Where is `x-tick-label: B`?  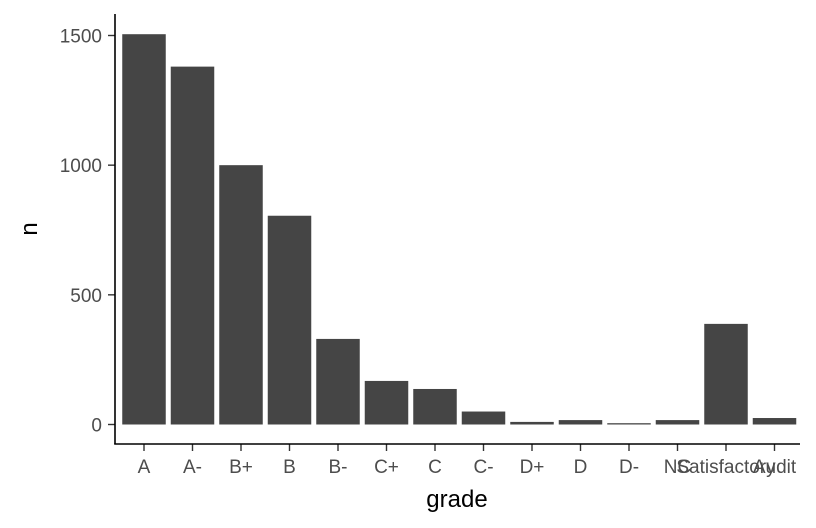
x-tick-label: B is located at coordinates (289, 467).